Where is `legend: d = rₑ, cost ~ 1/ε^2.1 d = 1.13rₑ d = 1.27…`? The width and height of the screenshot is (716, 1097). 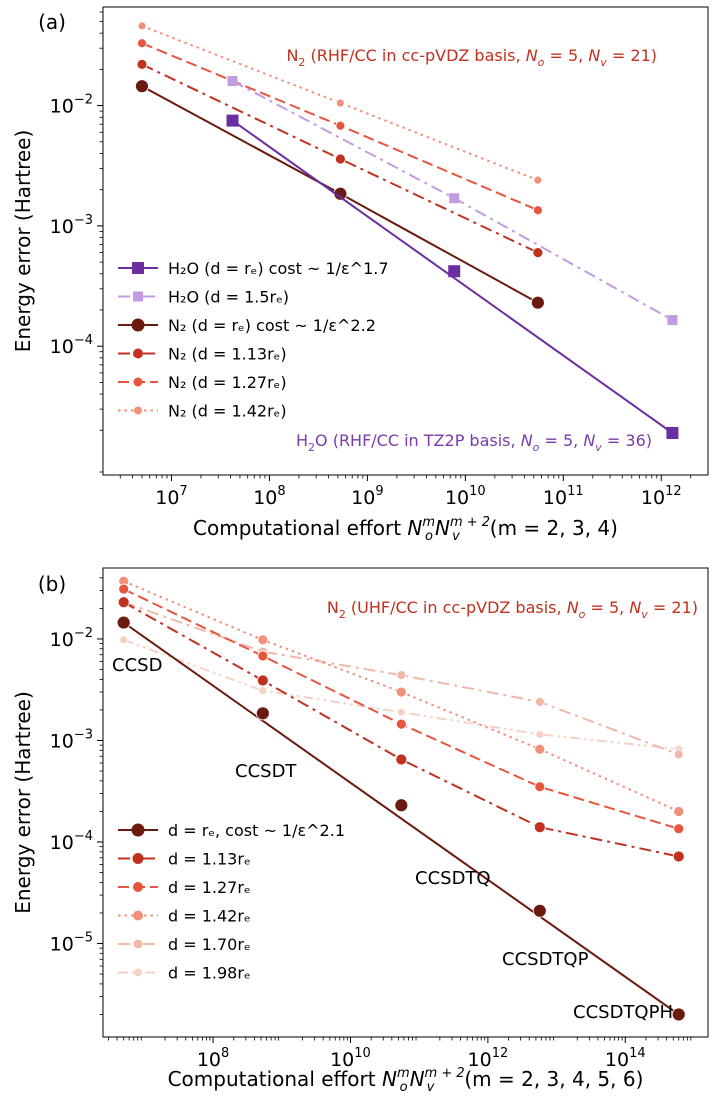
legend: d = rₑ, cost ~ 1/ε^2.1 d = 1.13rₑ d = 1.27… is located at coordinates (231, 902).